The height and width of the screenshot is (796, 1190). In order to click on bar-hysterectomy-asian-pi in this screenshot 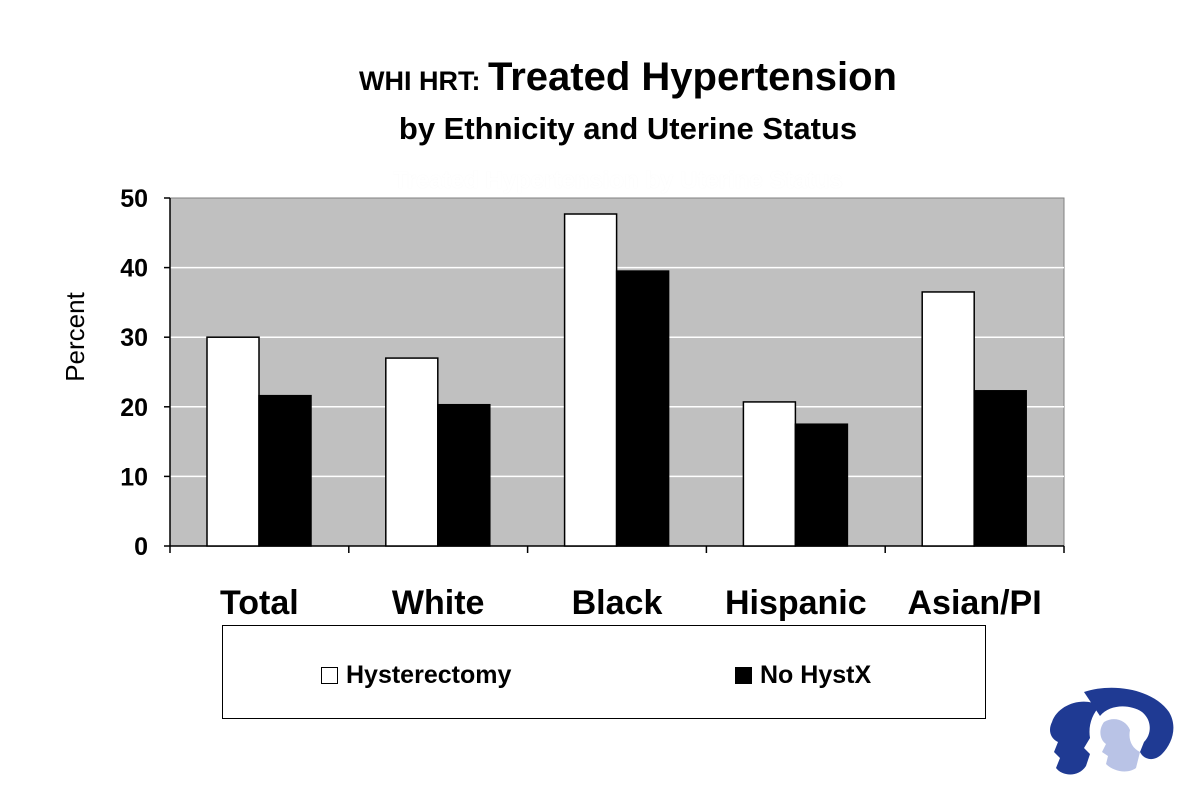, I will do `click(948, 419)`.